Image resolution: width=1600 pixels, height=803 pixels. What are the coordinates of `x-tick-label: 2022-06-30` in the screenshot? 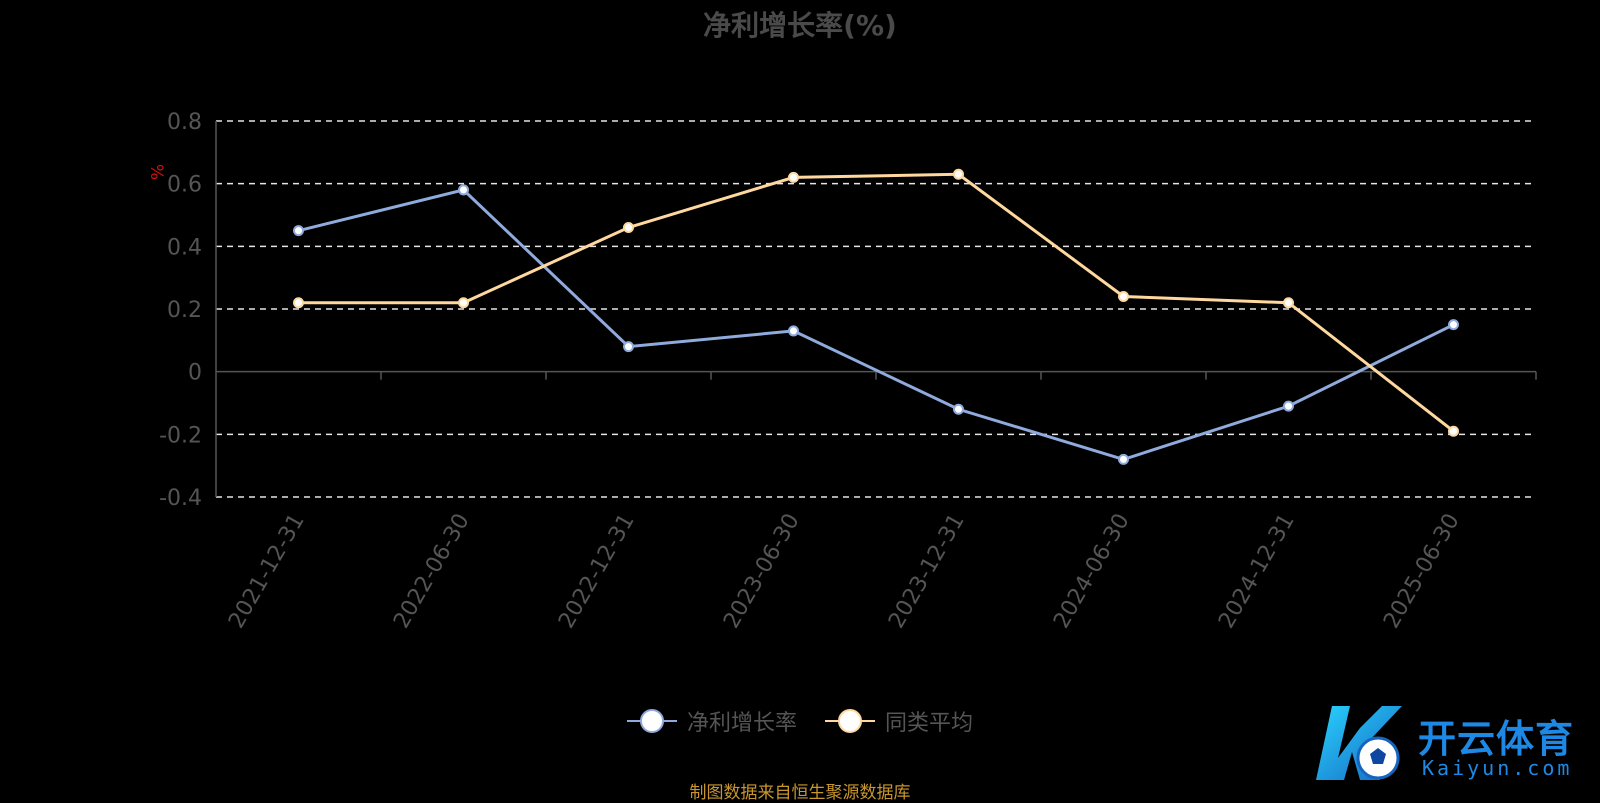 It's located at (432, 571).